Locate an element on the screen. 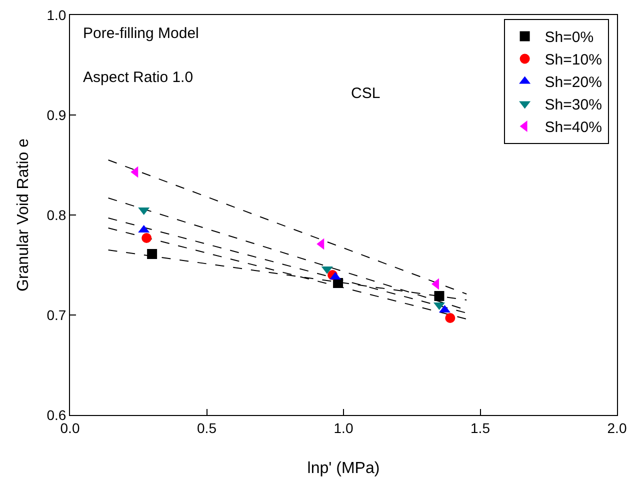  annotation: CSL is located at coordinates (365, 93).